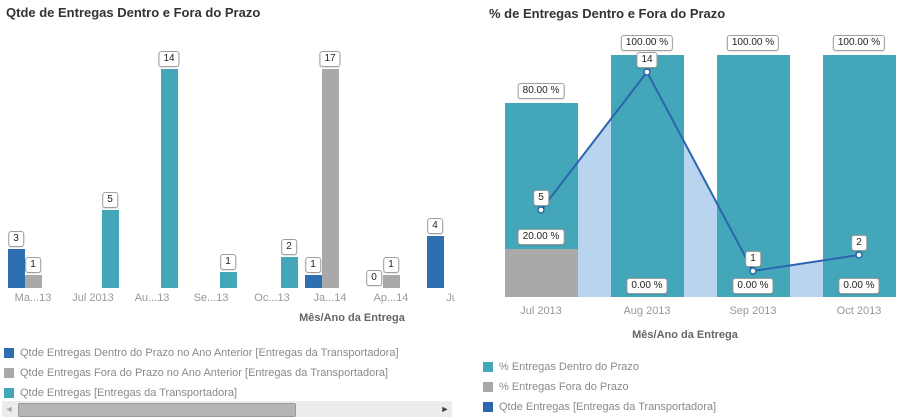 The width and height of the screenshot is (910, 420). I want to click on horizontal-scrollbar: ◄ ►, so click(227, 409).